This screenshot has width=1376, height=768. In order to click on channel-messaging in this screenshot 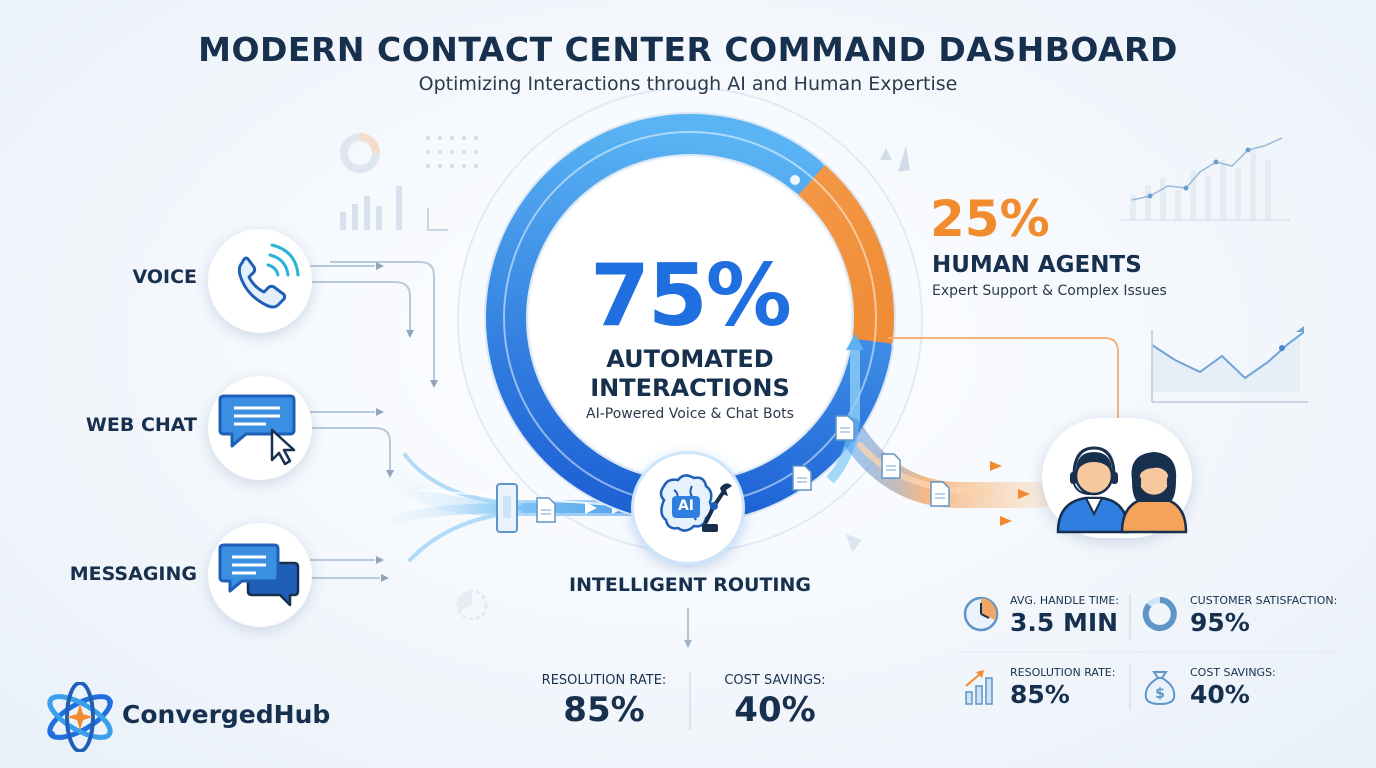, I will do `click(260, 575)`.